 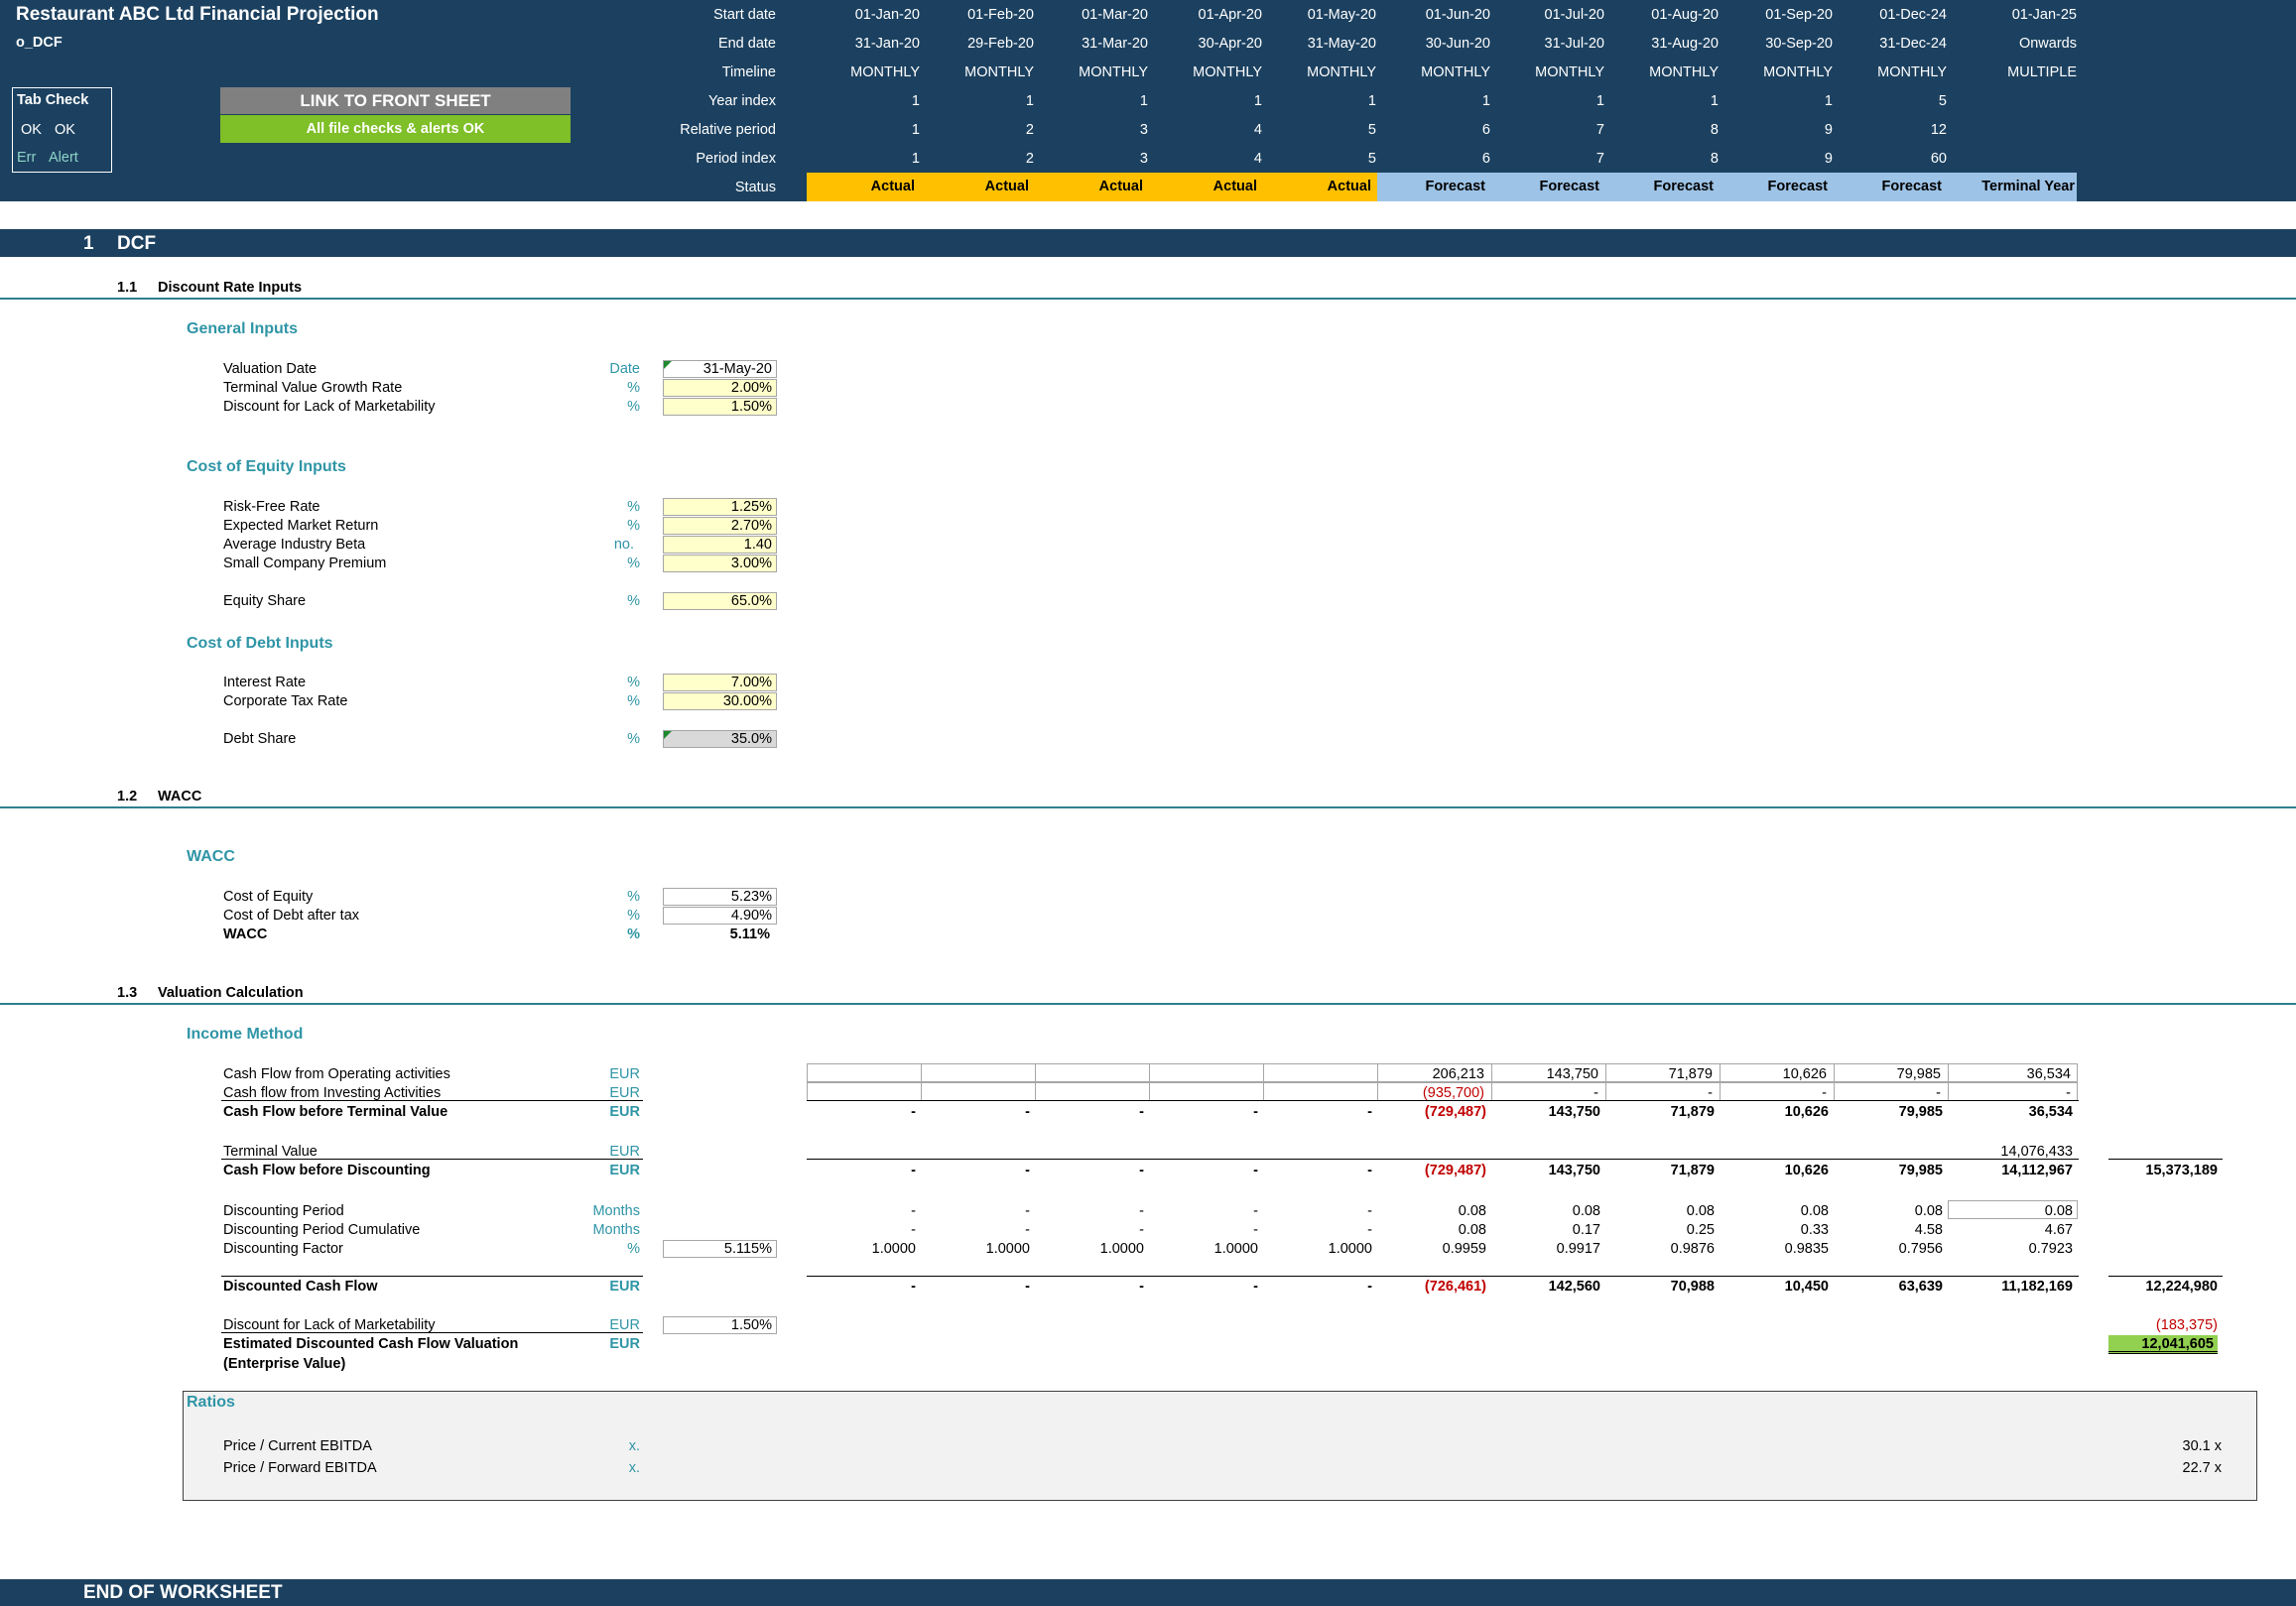 I want to click on price-current-ebitda-unit: x., so click(x=634, y=1446).